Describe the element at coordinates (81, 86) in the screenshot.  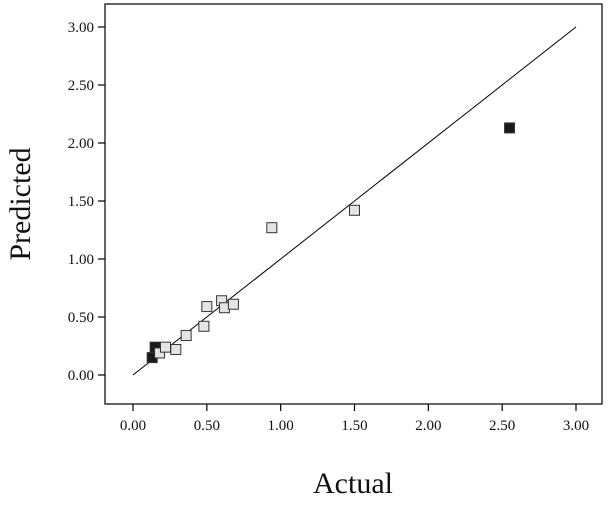
I see `y-tick-label: 2.50` at that location.